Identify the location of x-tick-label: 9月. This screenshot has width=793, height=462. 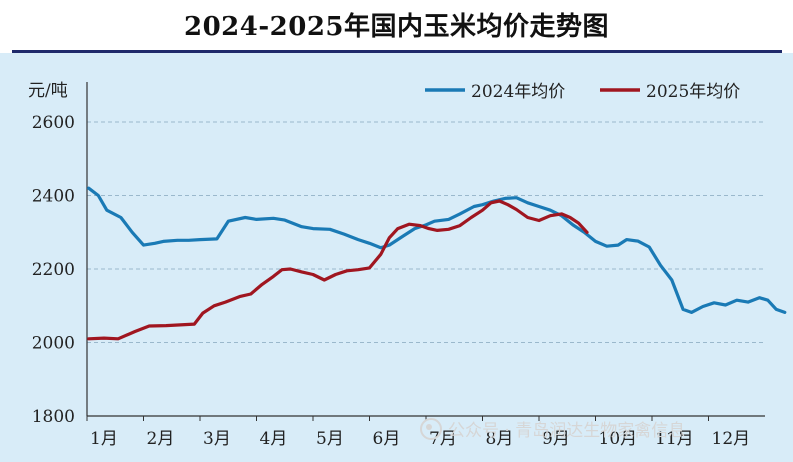
(556, 439).